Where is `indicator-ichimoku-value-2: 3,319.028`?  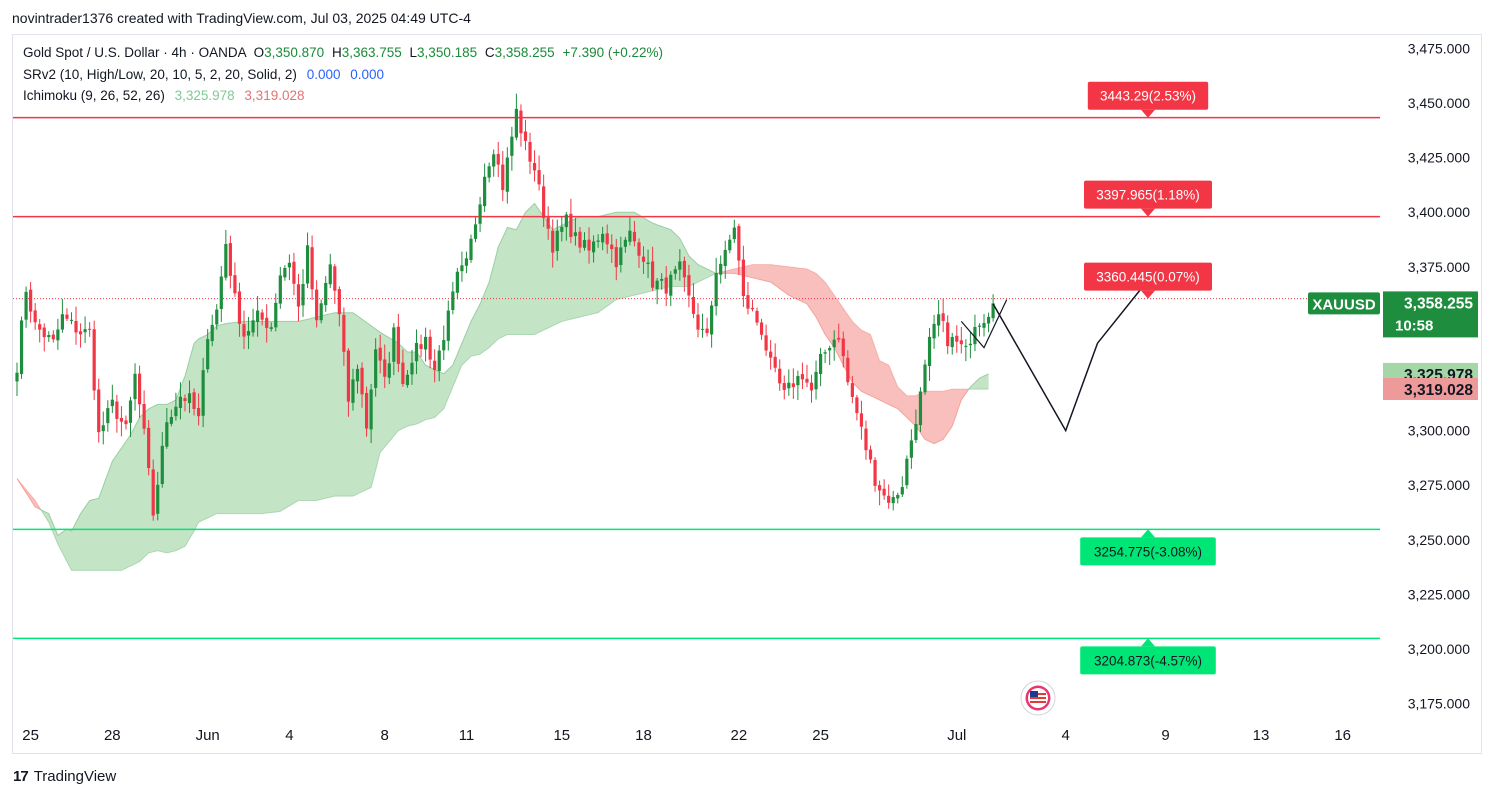
indicator-ichimoku-value-2: 3,319.028 is located at coordinates (274, 95).